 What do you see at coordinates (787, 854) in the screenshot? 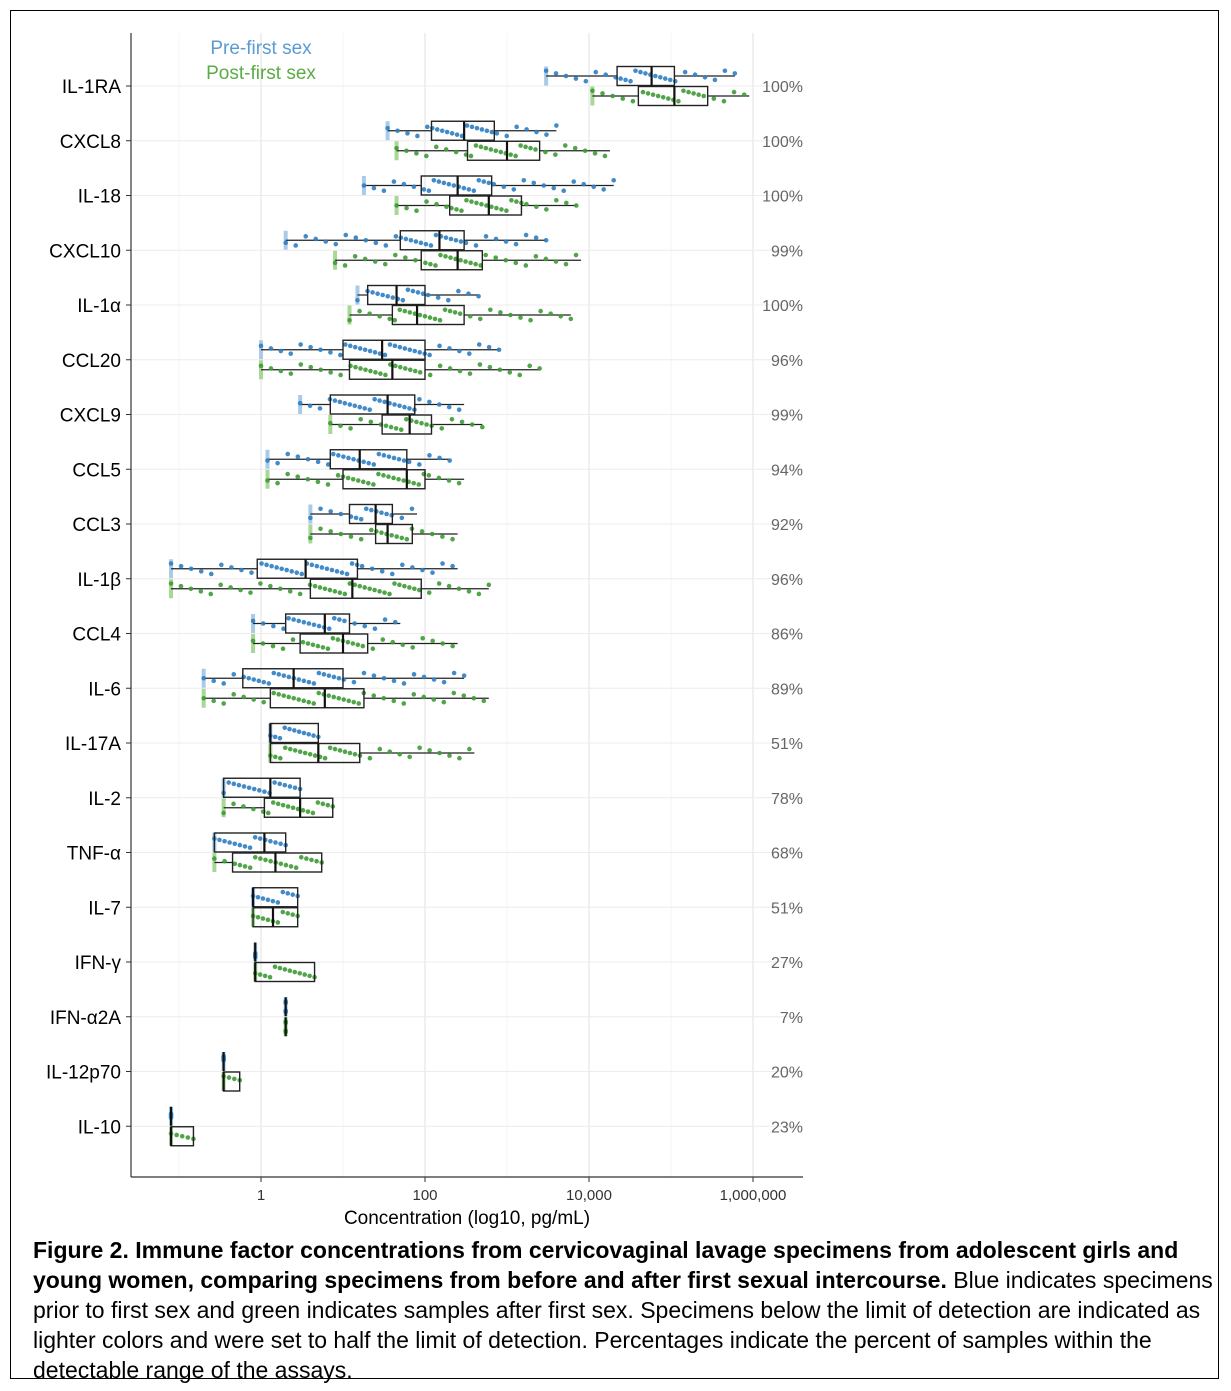
I see `percent-label: 68%` at bounding box center [787, 854].